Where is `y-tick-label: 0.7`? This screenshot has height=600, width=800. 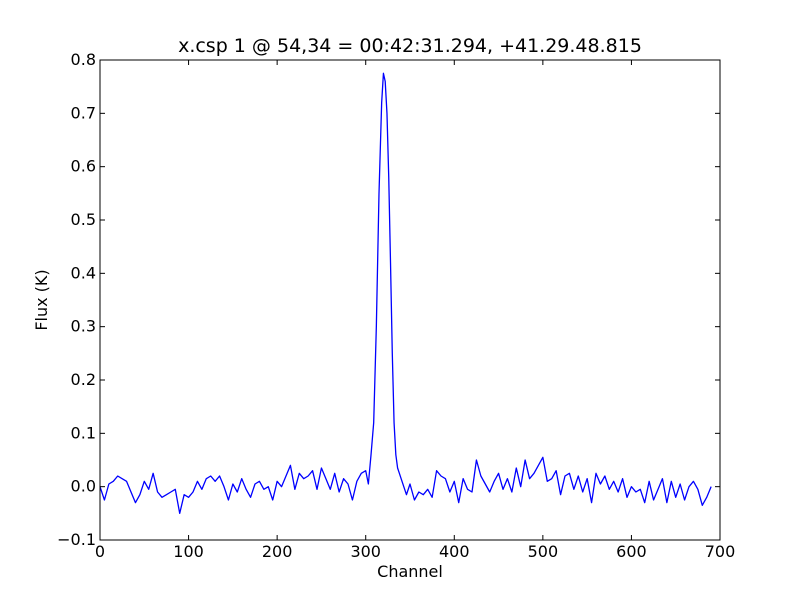 y-tick-label: 0.7 is located at coordinates (83, 112).